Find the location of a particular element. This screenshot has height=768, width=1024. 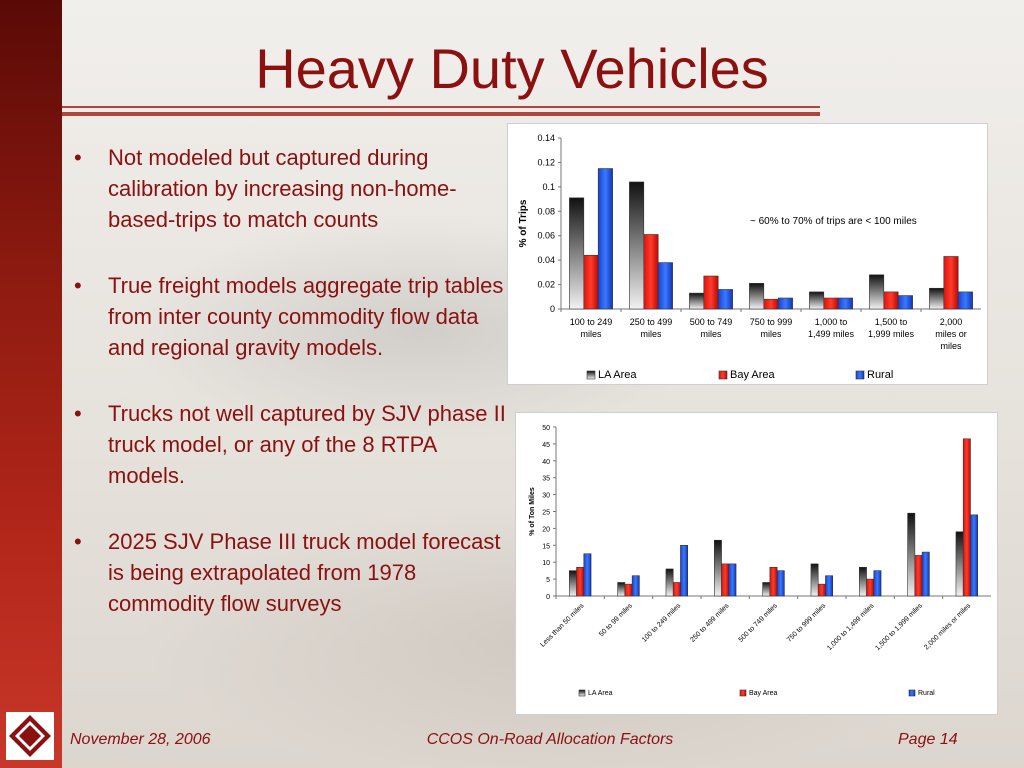

x-tick-label: 1,999 miles is located at coordinates (891, 334).